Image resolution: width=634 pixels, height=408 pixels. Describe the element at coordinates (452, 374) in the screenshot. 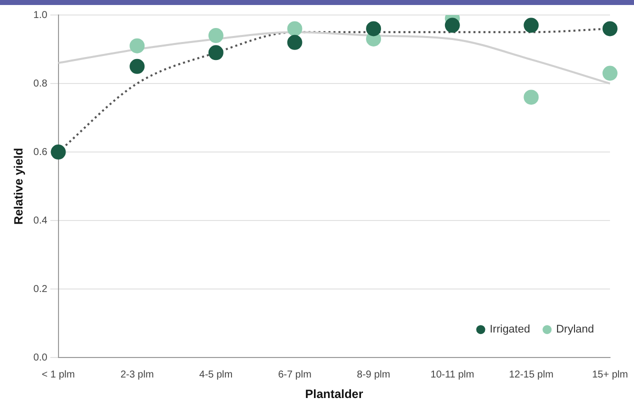

I see `x-tick-label: 10-11 plm` at that location.